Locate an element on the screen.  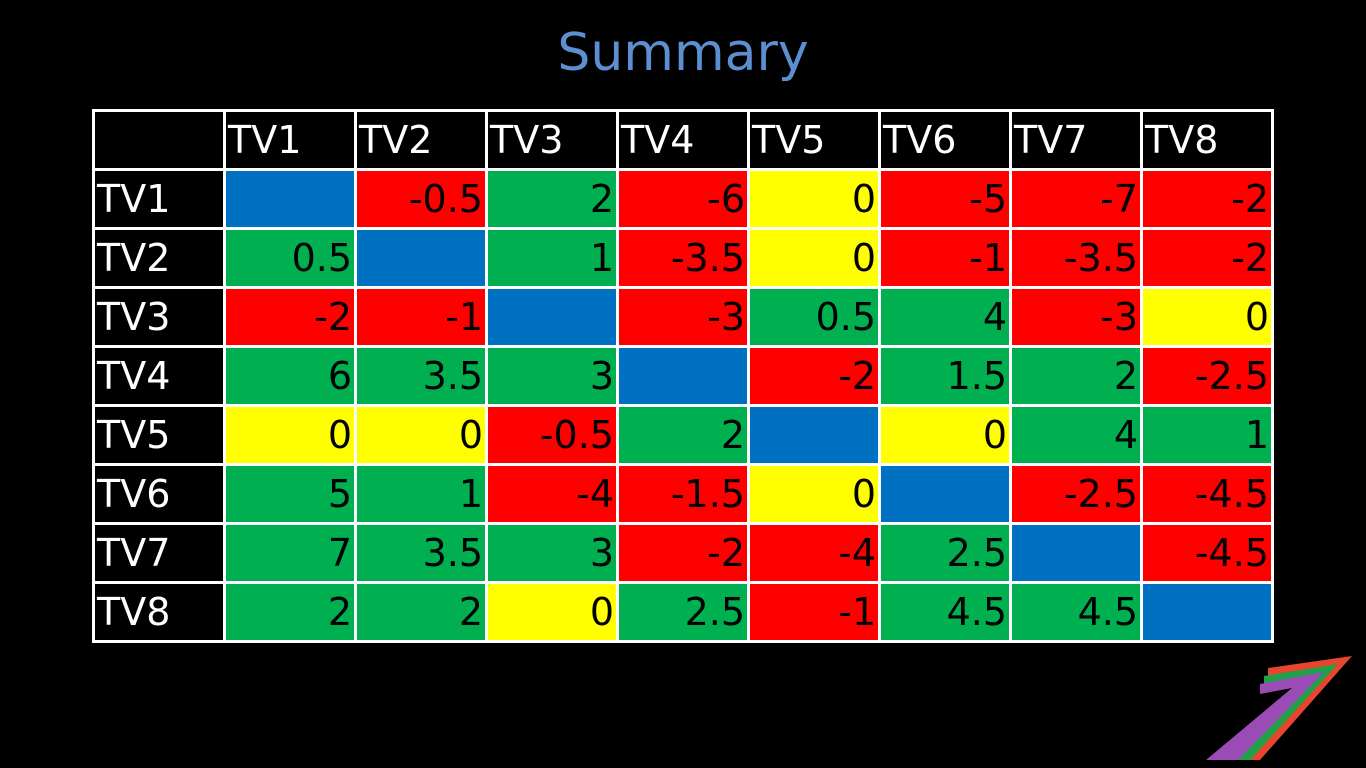
column-header-tv4: TV4 is located at coordinates (683, 140).